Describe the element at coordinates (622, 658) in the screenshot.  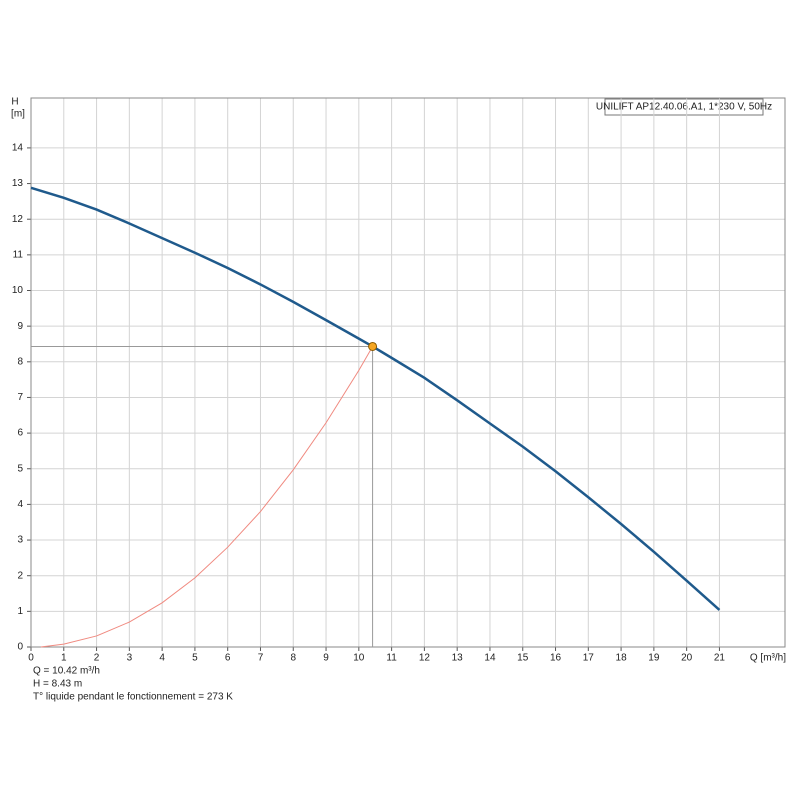
I see `x-tick-label: 18` at that location.